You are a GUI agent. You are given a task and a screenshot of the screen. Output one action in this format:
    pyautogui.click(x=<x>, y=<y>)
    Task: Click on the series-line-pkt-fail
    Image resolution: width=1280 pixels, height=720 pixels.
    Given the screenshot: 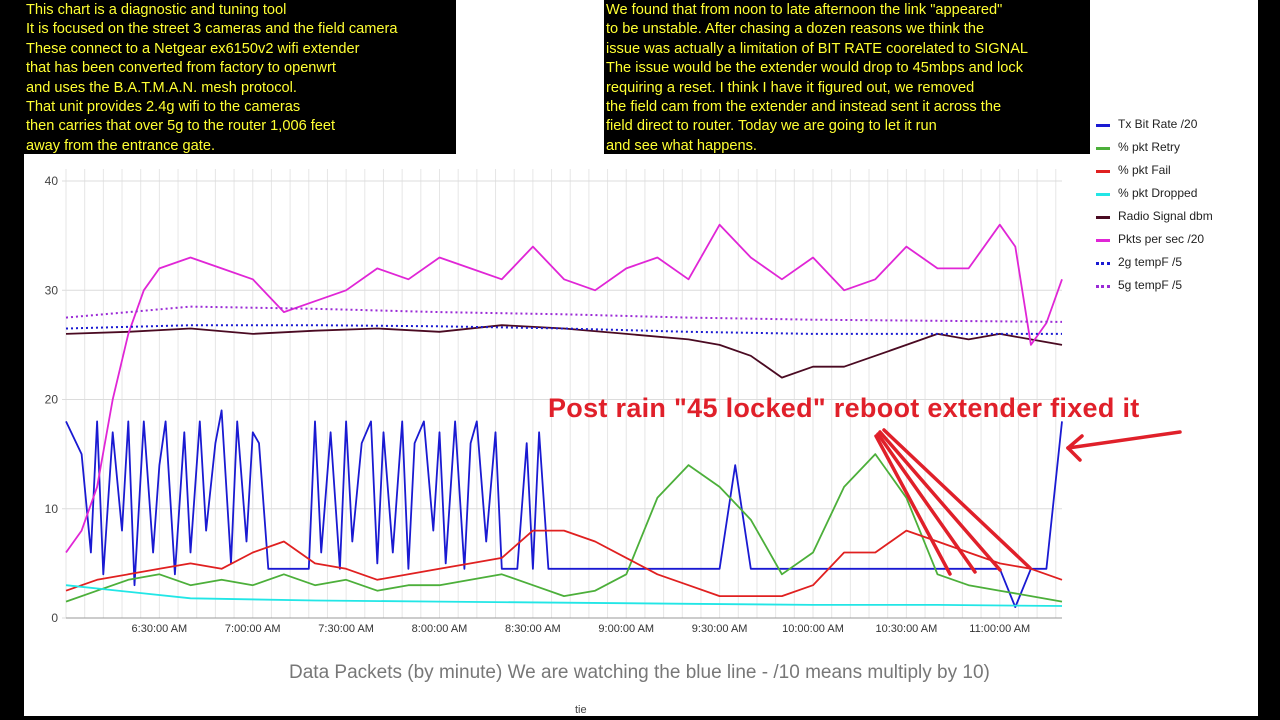 What is the action you would take?
    pyautogui.click(x=564, y=563)
    